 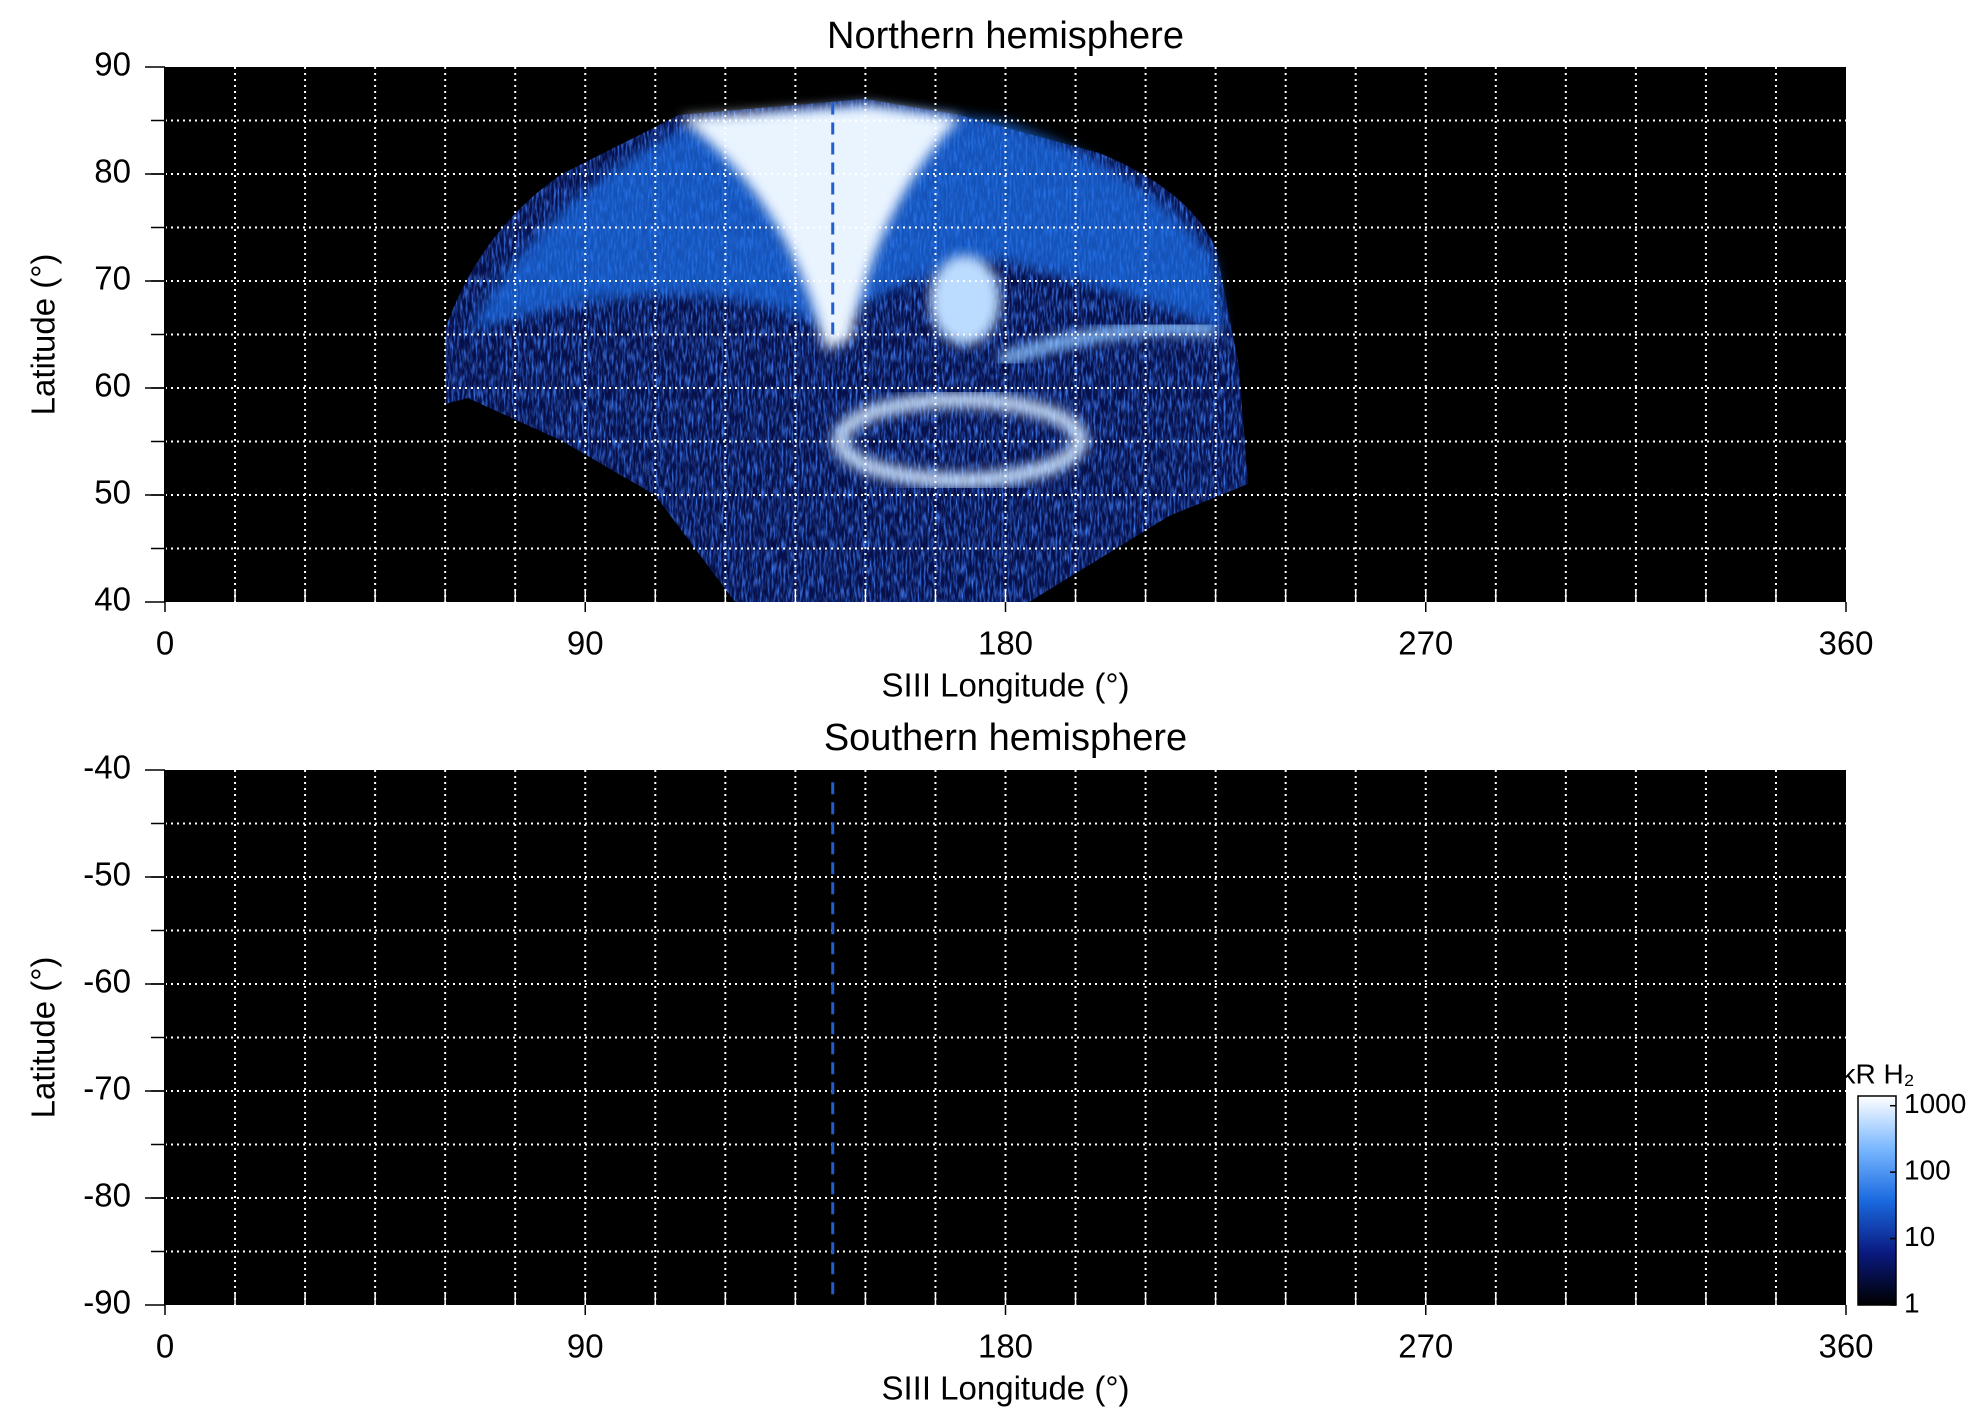 What do you see at coordinates (1005, 36) in the screenshot?
I see `panel-title: Northern hemisphere` at bounding box center [1005, 36].